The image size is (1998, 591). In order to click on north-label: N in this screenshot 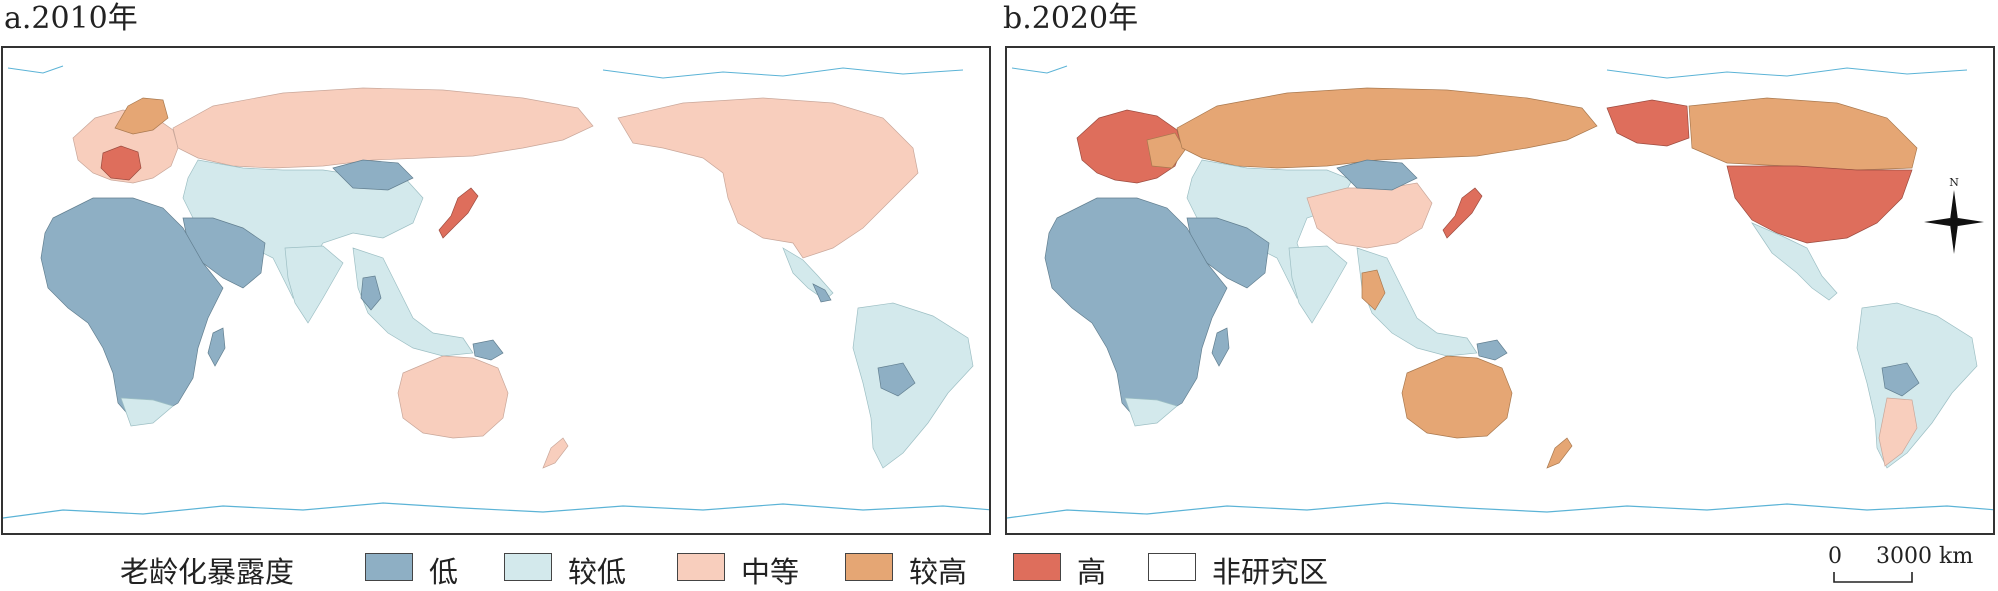, I will do `click(1954, 182)`.